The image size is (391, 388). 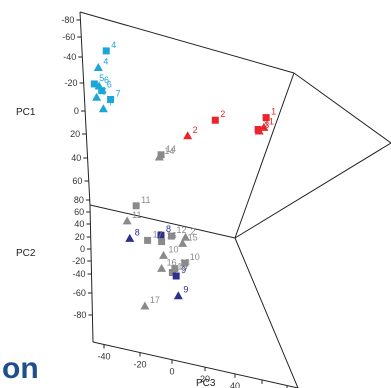 What do you see at coordinates (71, 83) in the screenshot?
I see `pc1-tick-label: -20` at bounding box center [71, 83].